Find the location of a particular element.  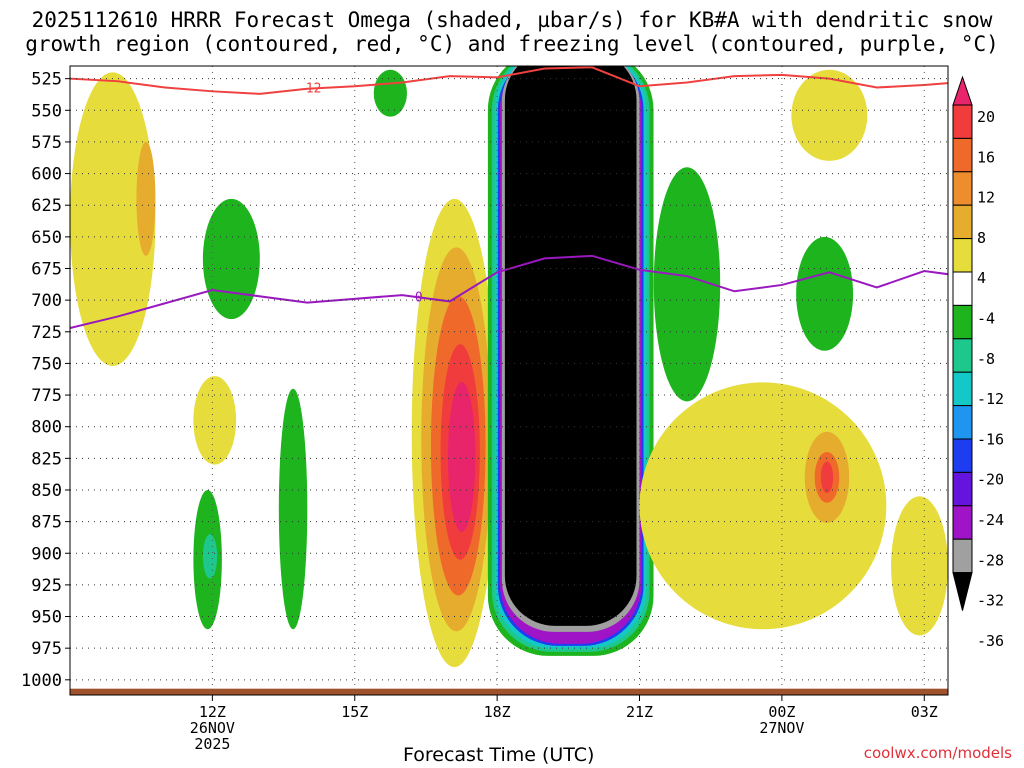

y-tick-label-650: 650 is located at coordinates (46, 238).